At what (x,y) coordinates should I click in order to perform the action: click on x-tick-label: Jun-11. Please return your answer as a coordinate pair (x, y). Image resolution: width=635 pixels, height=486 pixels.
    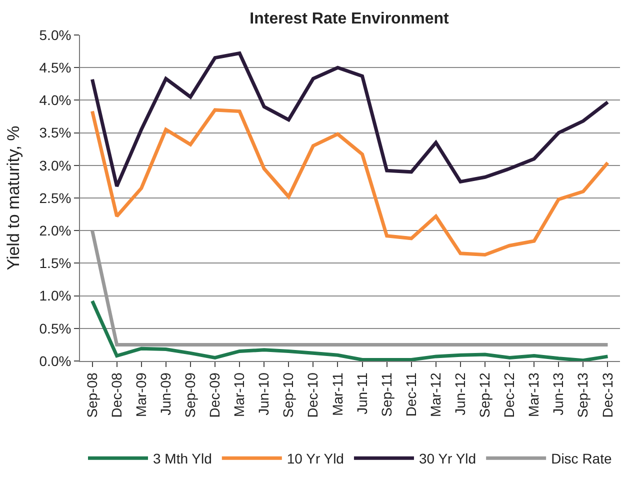
    Looking at the image, I should click on (362, 393).